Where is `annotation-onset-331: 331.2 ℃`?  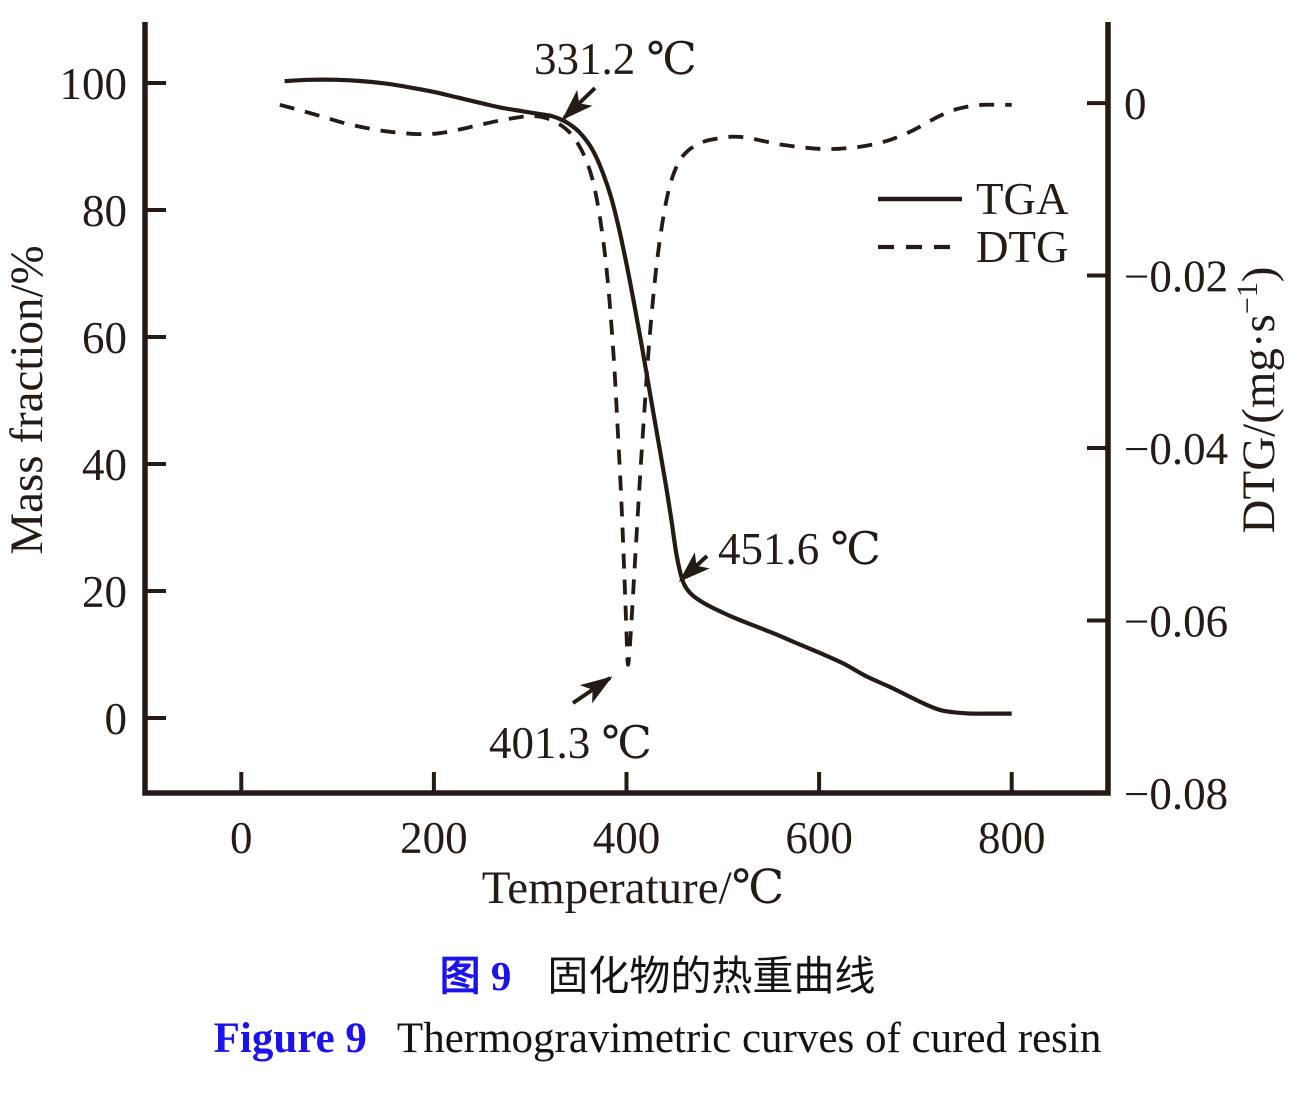
annotation-onset-331: 331.2 ℃ is located at coordinates (615, 59).